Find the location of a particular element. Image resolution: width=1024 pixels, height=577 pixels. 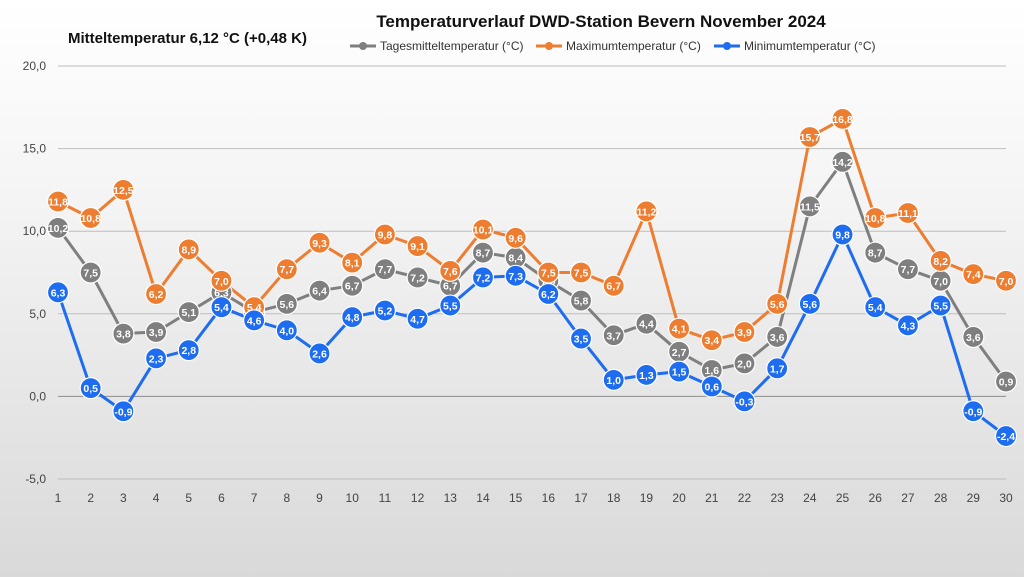

data-label-mean: 8,7 is located at coordinates (875, 254).